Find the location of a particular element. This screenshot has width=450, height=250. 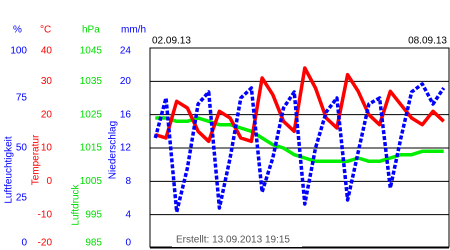

axis-unit: % is located at coordinates (17, 30).